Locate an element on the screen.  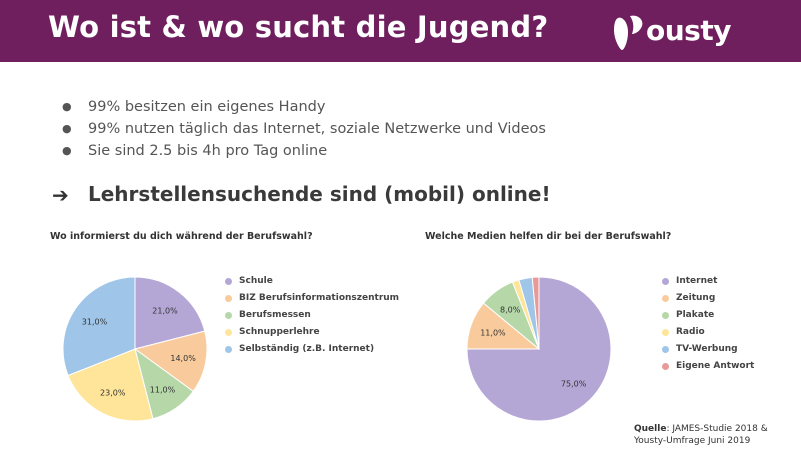
pie-label-schnupperlehre: 23,0% is located at coordinates (113, 393).